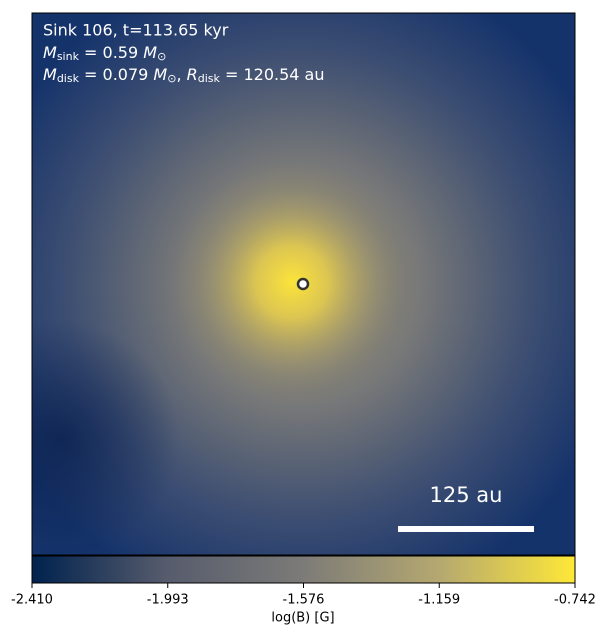 The height and width of the screenshot is (636, 606). I want to click on colorbar-tick-label: -2.410, so click(32, 600).